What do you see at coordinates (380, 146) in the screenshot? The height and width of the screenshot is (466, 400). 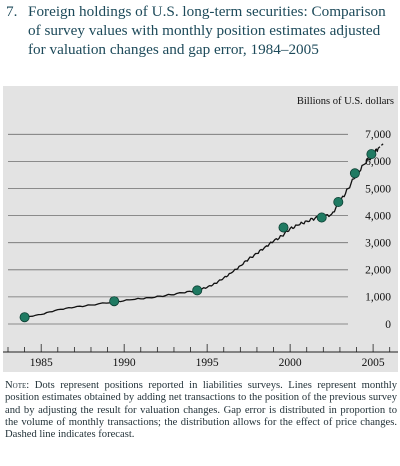 I see `forecast-line` at bounding box center [380, 146].